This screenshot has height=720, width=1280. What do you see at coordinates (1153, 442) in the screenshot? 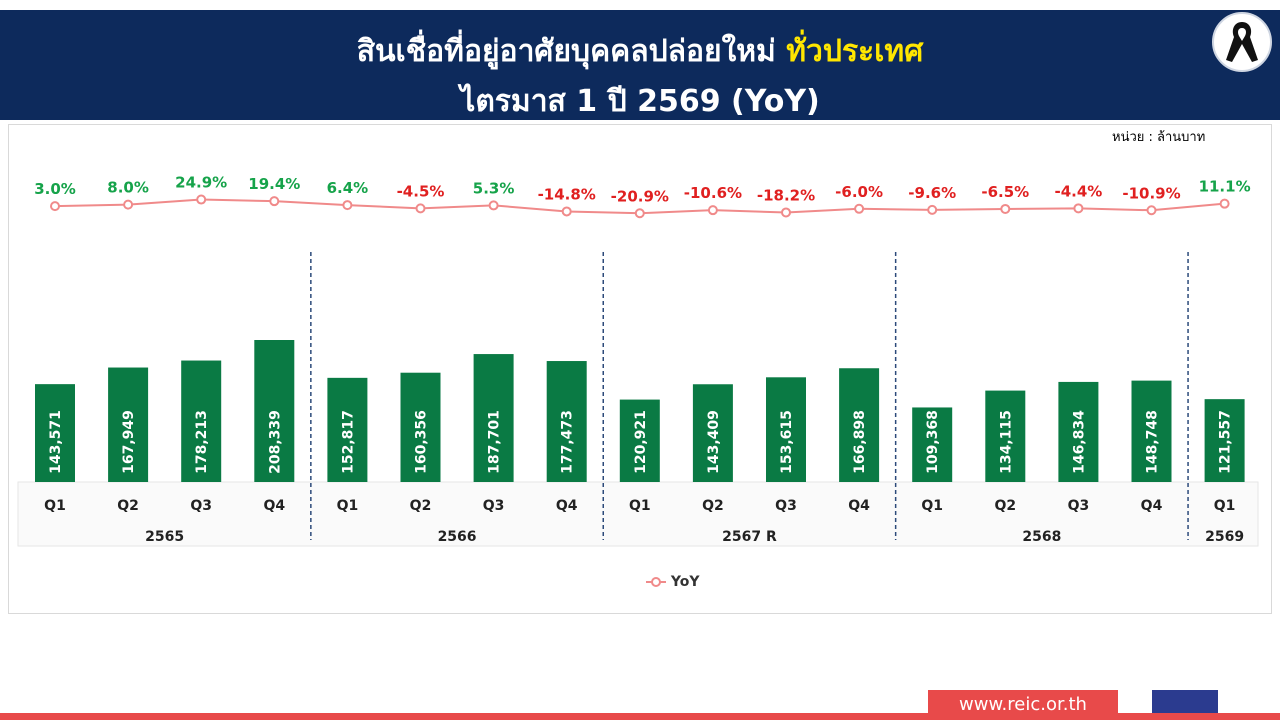
I see `bar-value-label: 148,748` at bounding box center [1153, 442].